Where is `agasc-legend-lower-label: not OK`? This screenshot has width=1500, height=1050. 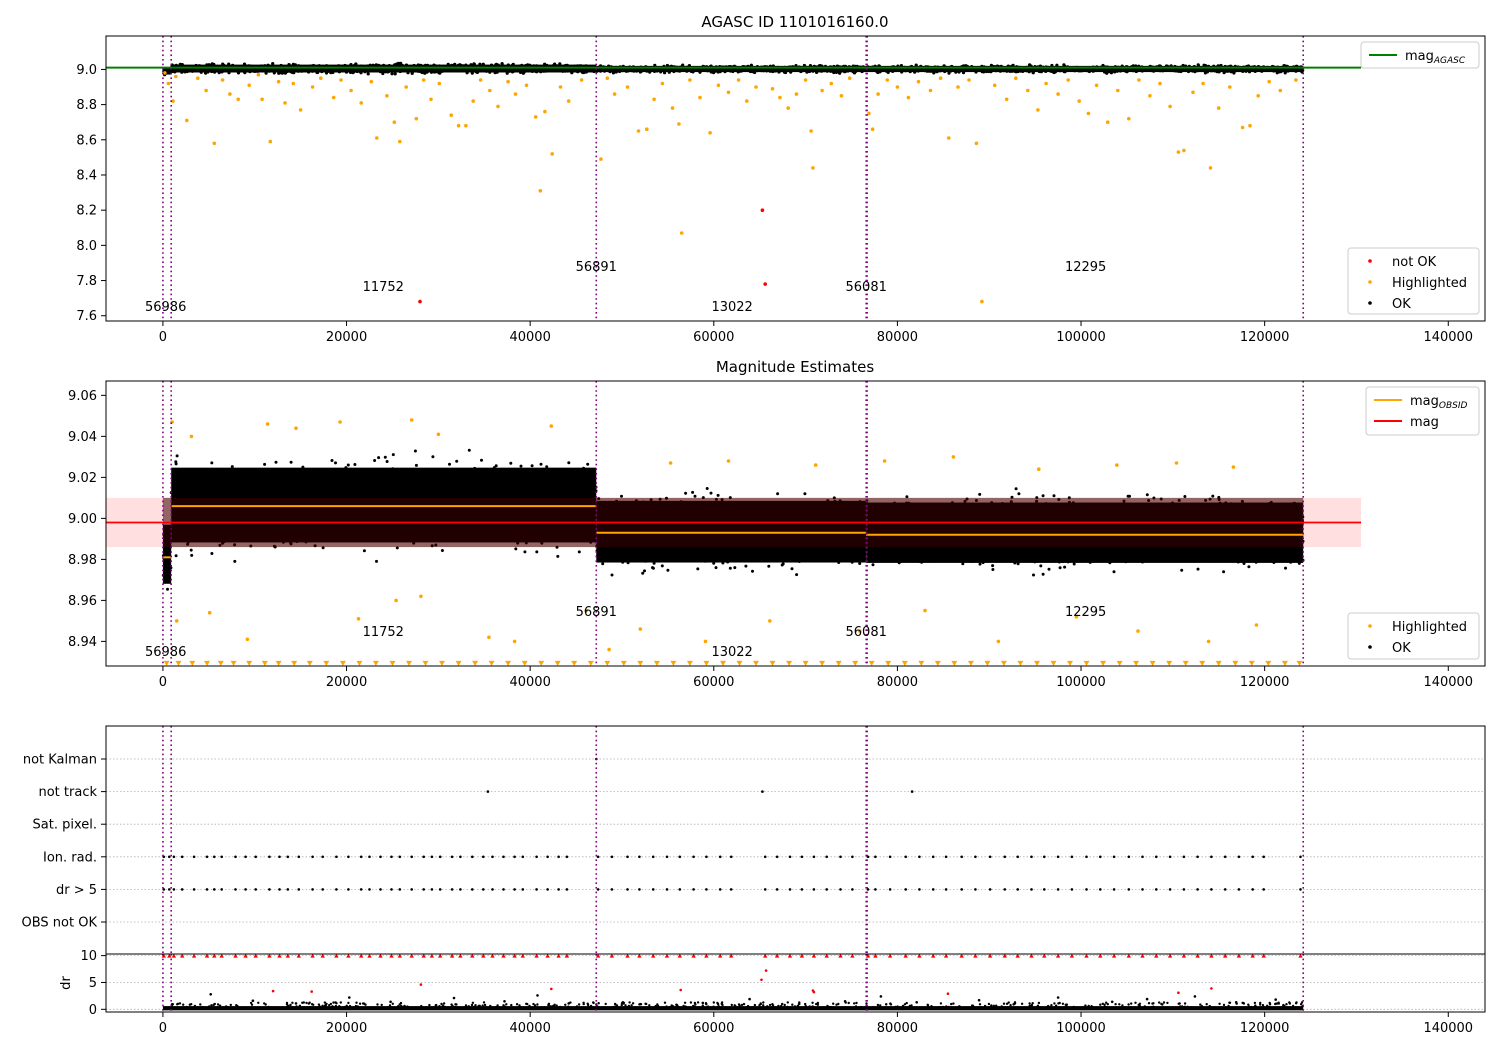 agasc-legend-lower-label: not OK is located at coordinates (1414, 262).